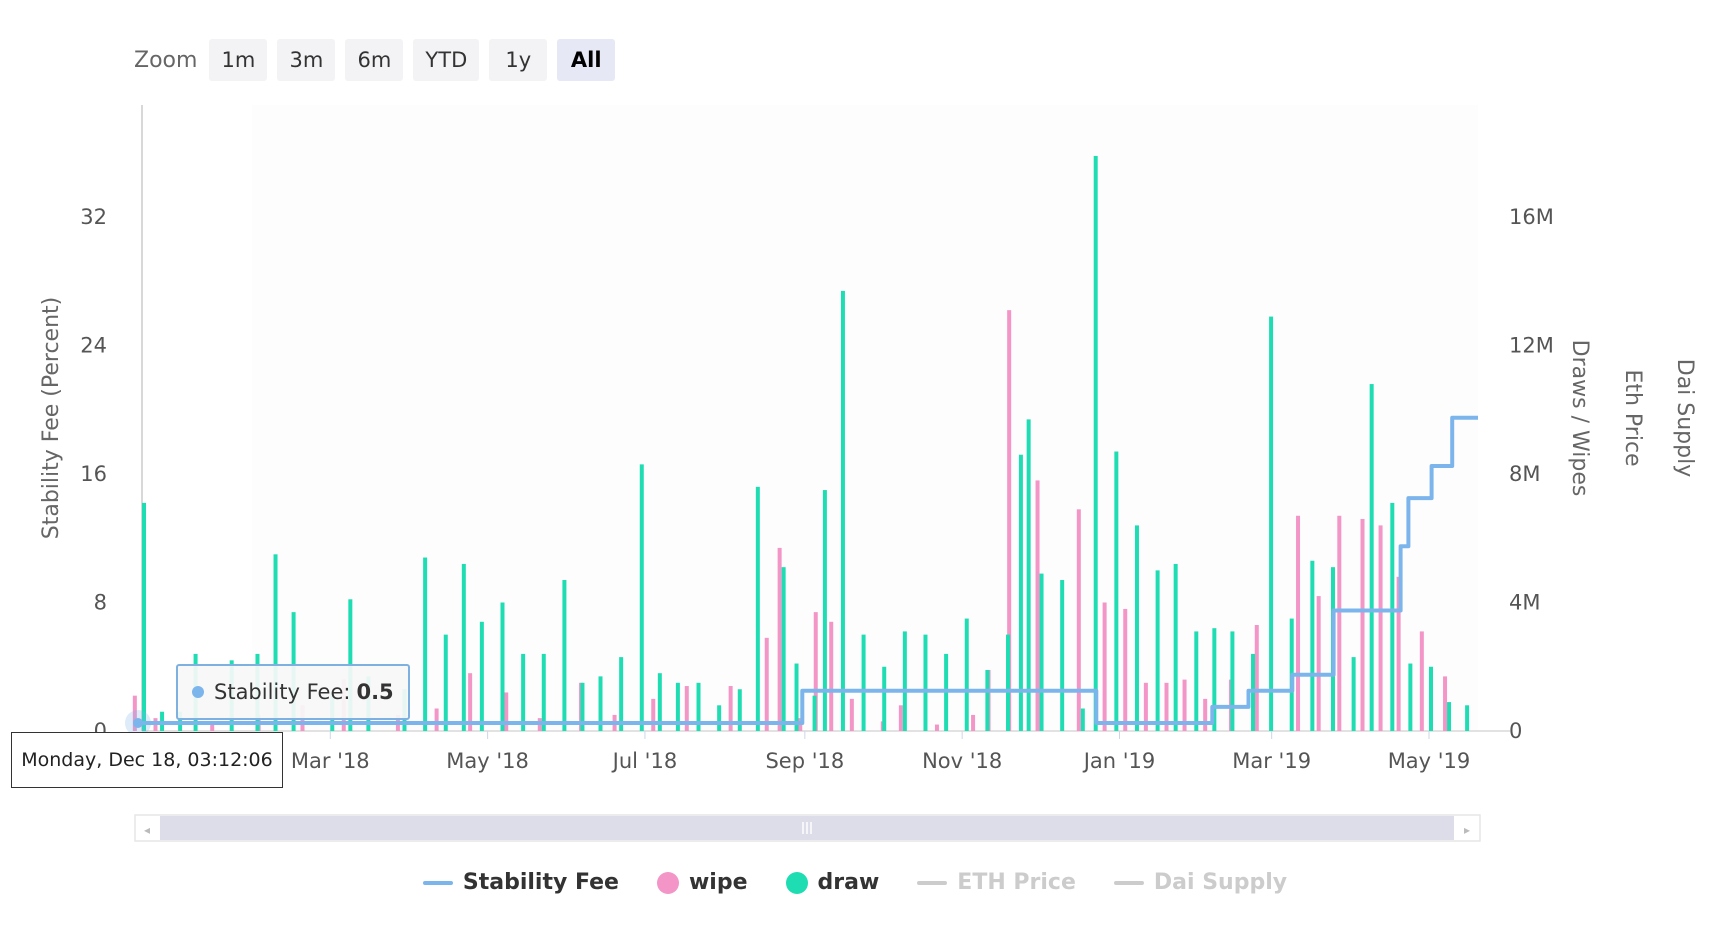 The image size is (1730, 931). What do you see at coordinates (51, 418) in the screenshot?
I see `left-axis-title: Stability Fee (Percent)` at bounding box center [51, 418].